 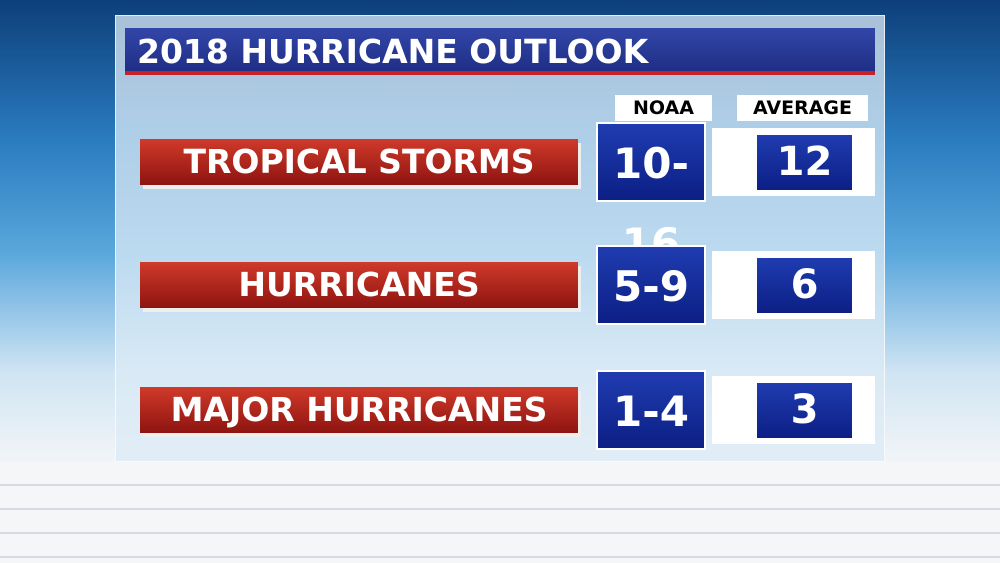 I want to click on column-header: NOAA, so click(x=663, y=108).